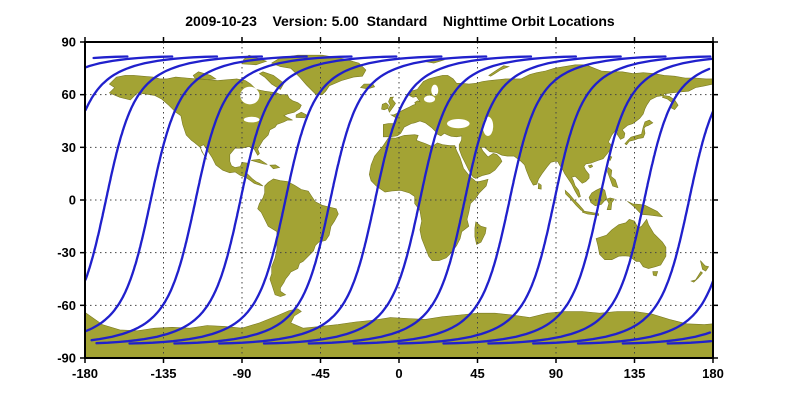 This screenshot has width=800, height=400. Describe the element at coordinates (613, 177) in the screenshot. I see `land-philippines` at that location.